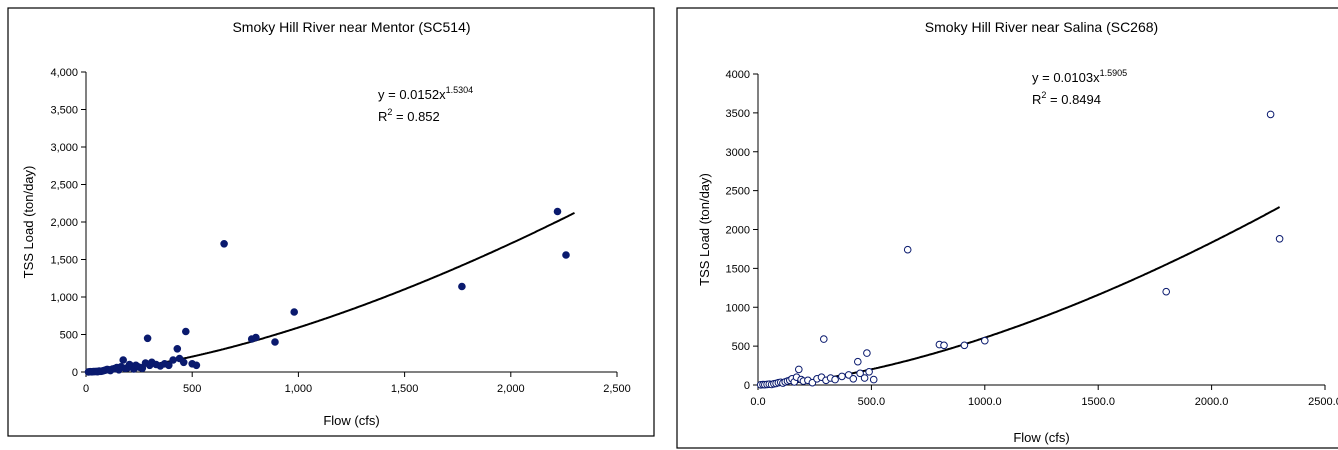 This screenshot has height=450, width=1338. I want to click on trendline-equation: y = 0.0152x1.5304, so click(425, 93).